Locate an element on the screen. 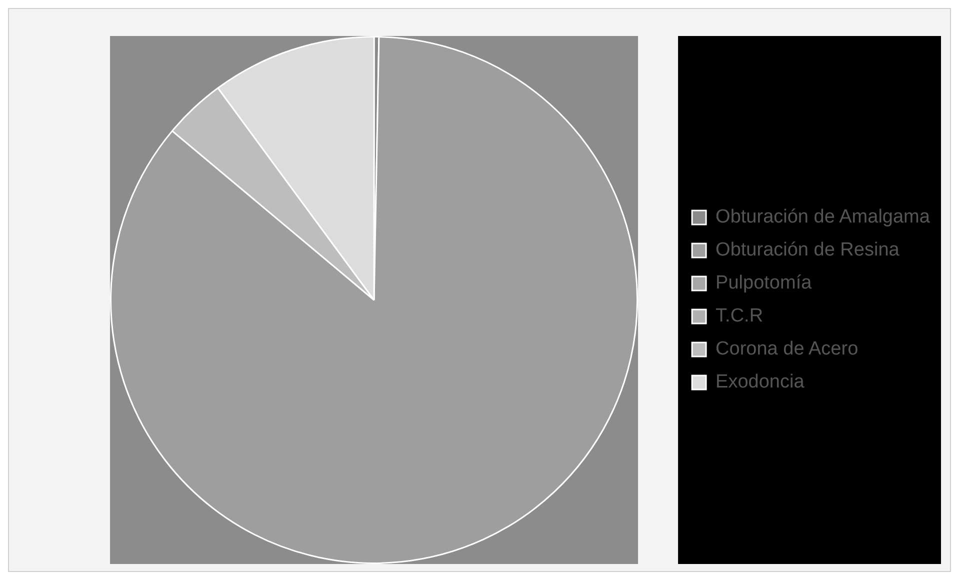 The width and height of the screenshot is (959, 580). legend-label: Obturación de Amalgama is located at coordinates (823, 217).